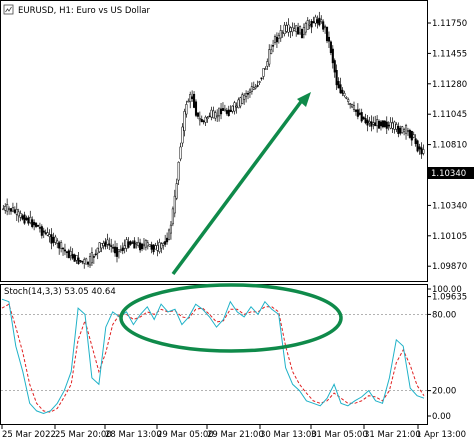 The image size is (474, 444). Describe the element at coordinates (339, 435) in the screenshot. I see `time-axis-label: 31 Mar 05:00` at that location.